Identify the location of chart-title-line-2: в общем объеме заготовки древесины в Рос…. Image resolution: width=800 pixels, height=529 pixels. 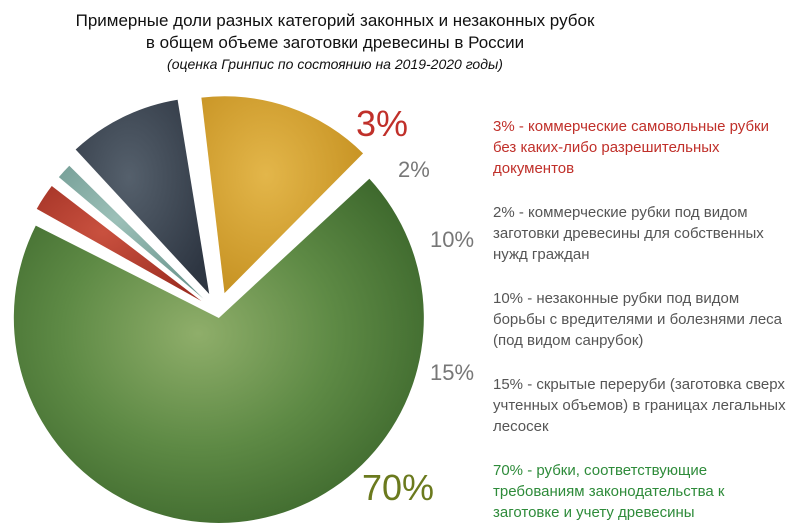
(335, 42).